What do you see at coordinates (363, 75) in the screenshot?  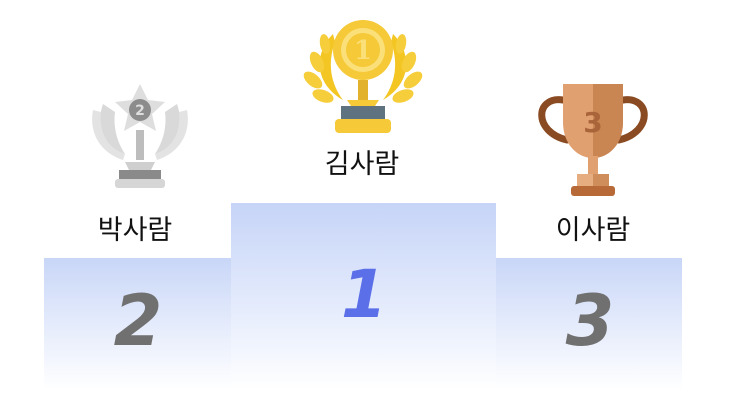 I see `gold-trophy-icon: 1` at bounding box center [363, 75].